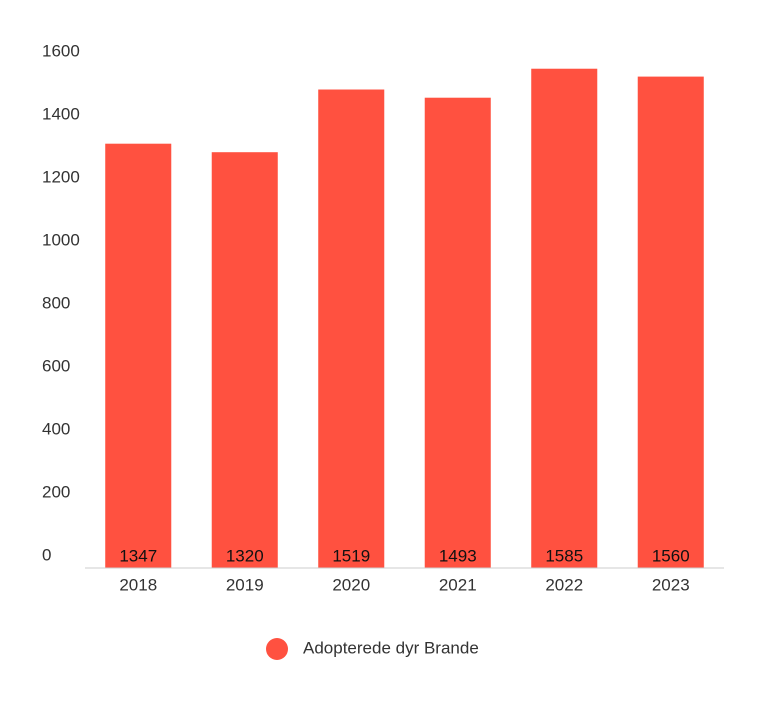 The width and height of the screenshot is (770, 709). What do you see at coordinates (61, 50) in the screenshot?
I see `y-tick-label: 1600` at bounding box center [61, 50].